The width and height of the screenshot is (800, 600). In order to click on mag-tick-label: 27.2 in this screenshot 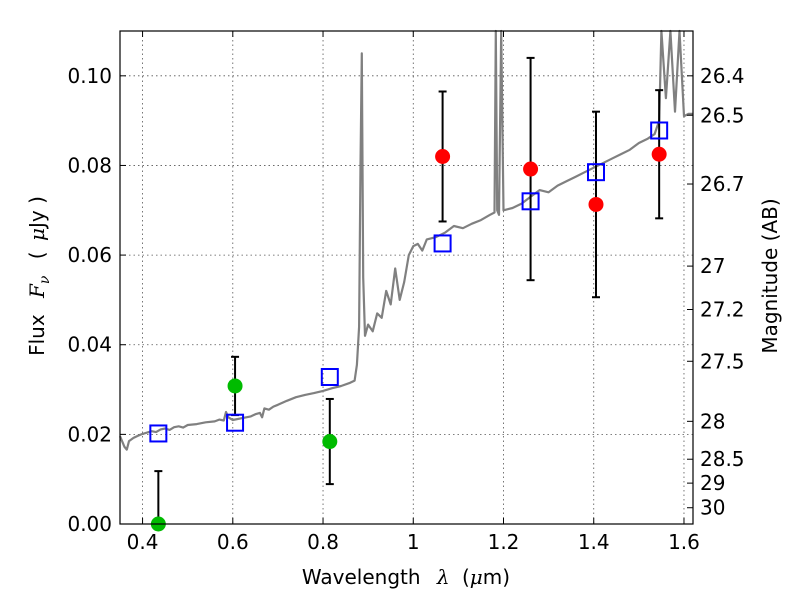, I will do `click(722, 309)`.